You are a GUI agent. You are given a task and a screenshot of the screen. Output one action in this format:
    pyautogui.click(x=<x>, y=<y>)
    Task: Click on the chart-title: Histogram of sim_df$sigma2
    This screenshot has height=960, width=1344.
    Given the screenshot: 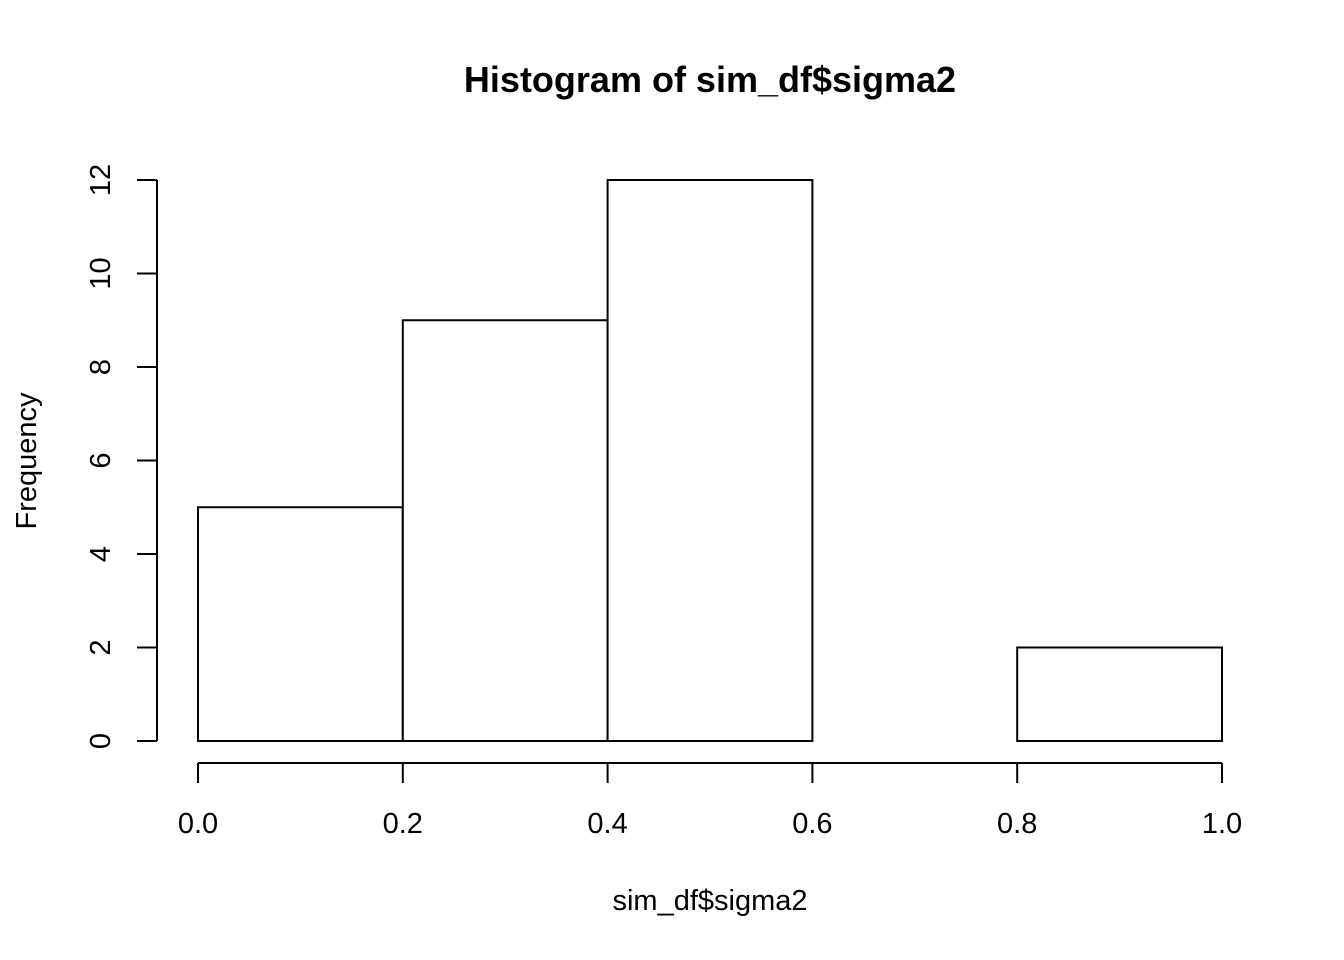 What is the action you would take?
    pyautogui.click(x=710, y=79)
    